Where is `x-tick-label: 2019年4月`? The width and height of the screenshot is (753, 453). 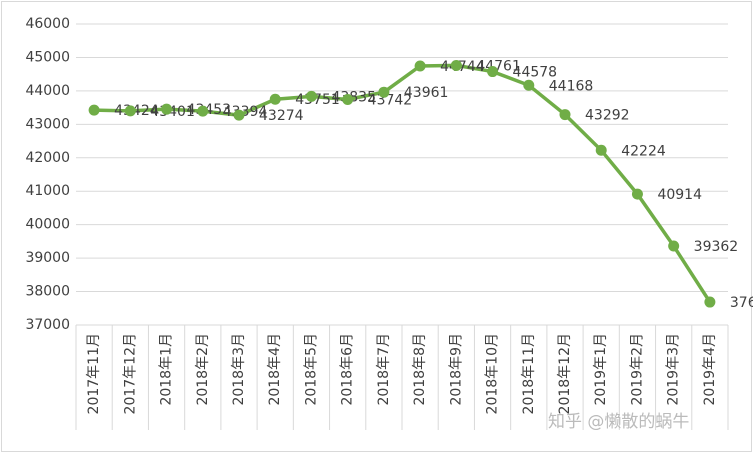
x-tick-label: 2019年4月 is located at coordinates (710, 369).